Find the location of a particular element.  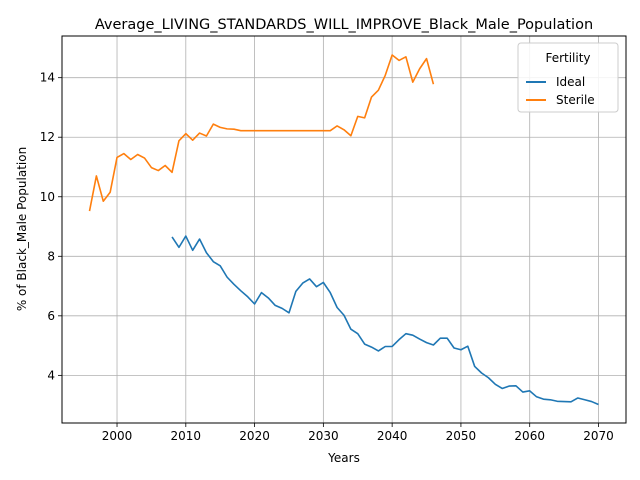

y-tick-label: 12 is located at coordinates (47, 137).